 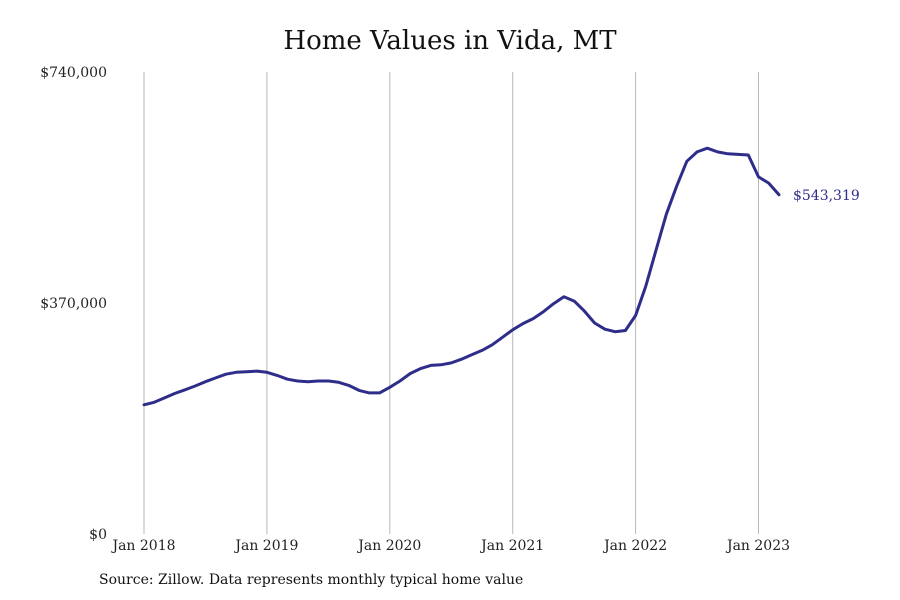 What do you see at coordinates (388, 546) in the screenshot?
I see `x-tick-label: Jan 2020` at bounding box center [388, 546].